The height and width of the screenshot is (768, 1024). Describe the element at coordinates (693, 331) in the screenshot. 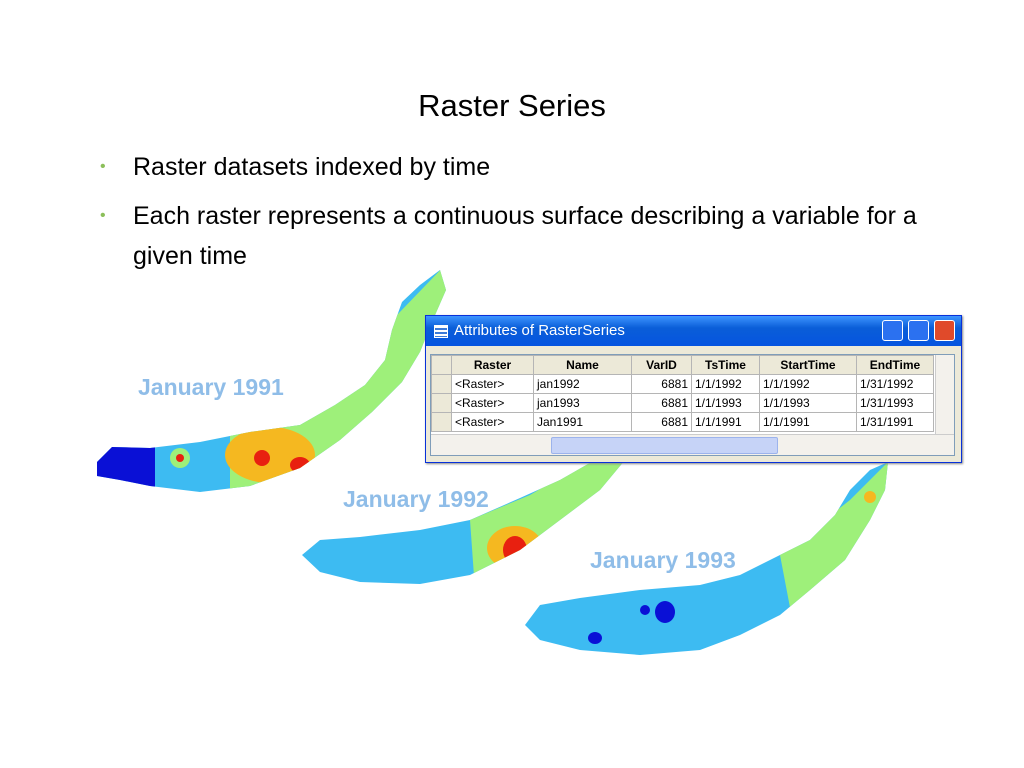

I see `title-bar: Attributes of RasterSeries` at that location.